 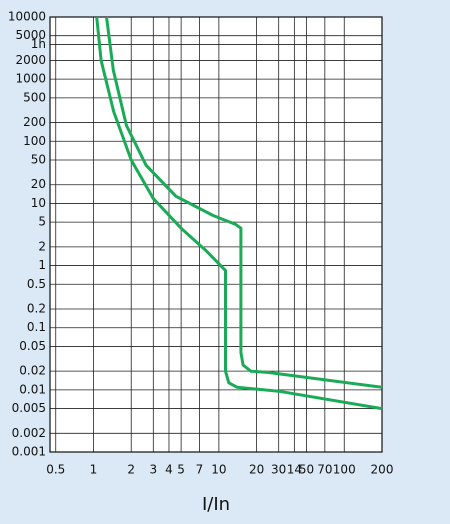 What do you see at coordinates (42, 265) in the screenshot?
I see `y-tick-label: 1` at bounding box center [42, 265].